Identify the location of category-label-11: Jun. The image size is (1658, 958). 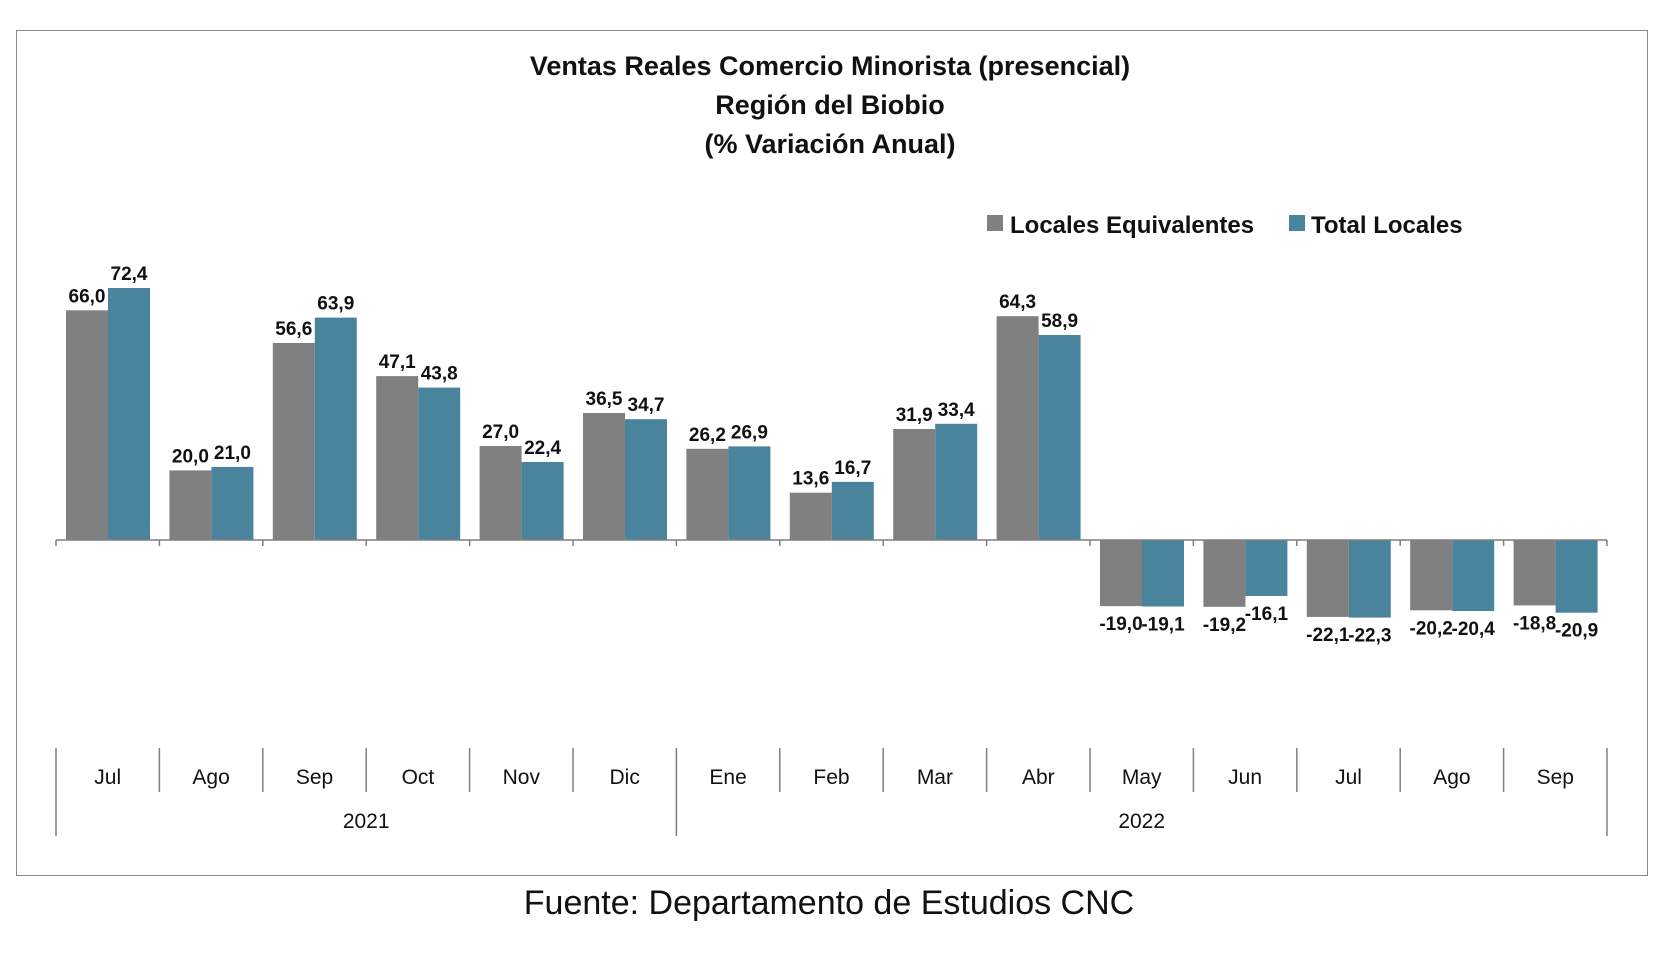
(1245, 777).